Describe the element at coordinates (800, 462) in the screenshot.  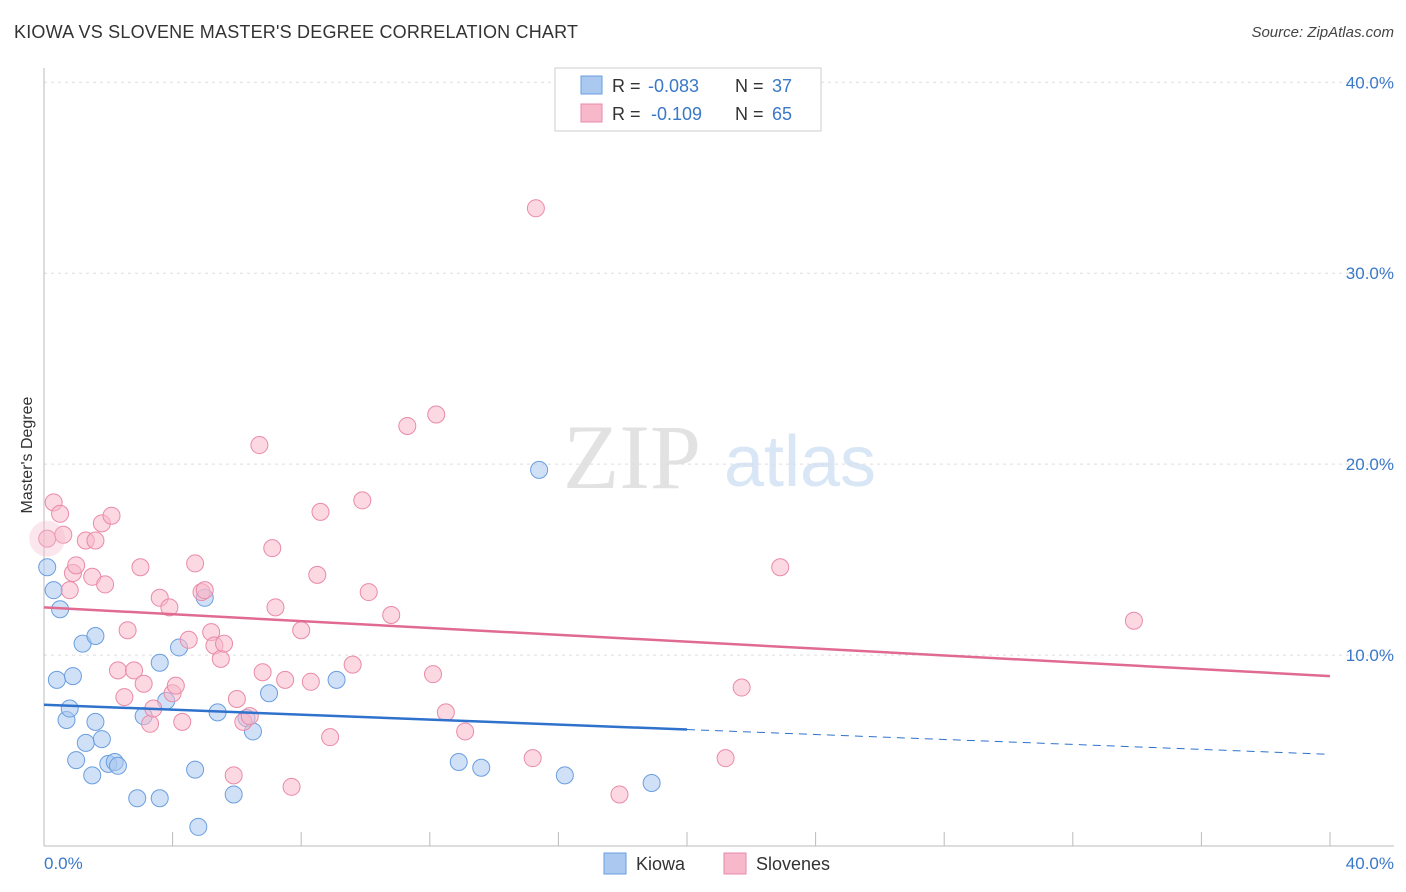
I see `watermark-atlas: atlas` at that location.